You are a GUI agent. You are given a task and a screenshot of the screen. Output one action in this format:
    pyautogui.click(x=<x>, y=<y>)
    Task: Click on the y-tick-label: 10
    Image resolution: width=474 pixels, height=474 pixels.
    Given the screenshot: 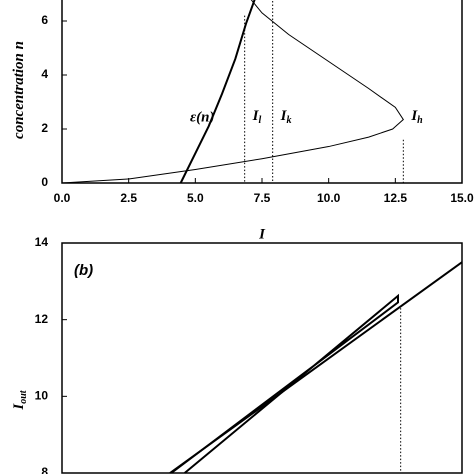 What is the action you would take?
    pyautogui.click(x=42, y=396)
    